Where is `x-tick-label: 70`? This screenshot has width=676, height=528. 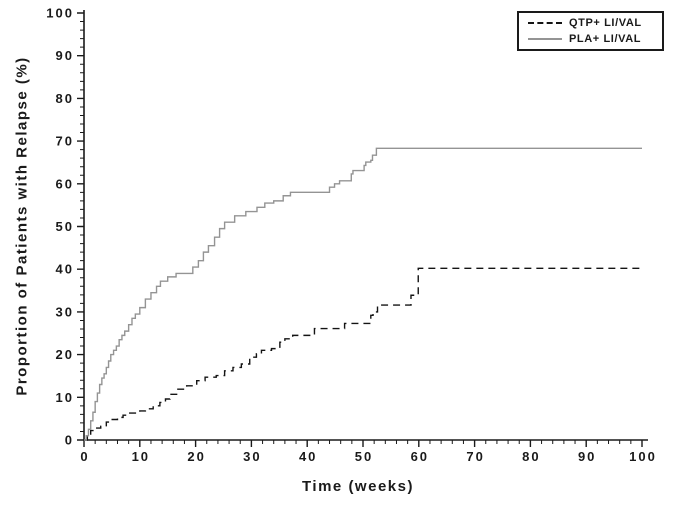
x-tick-label: 70 is located at coordinates (475, 456).